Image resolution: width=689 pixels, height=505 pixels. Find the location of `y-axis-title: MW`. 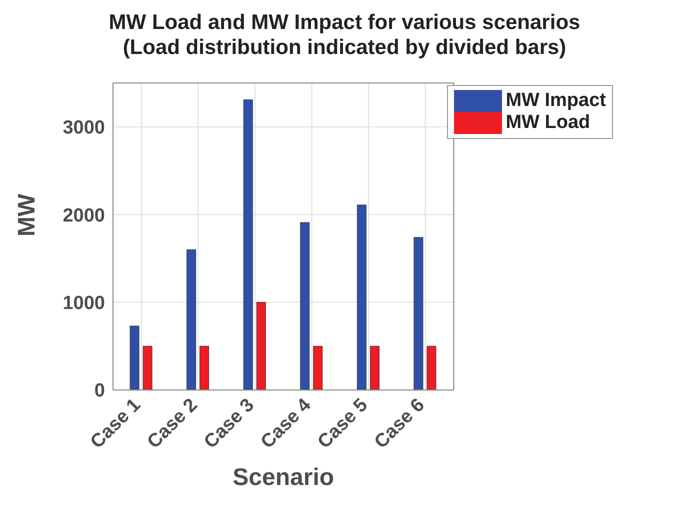

y-axis-title: MW is located at coordinates (27, 215).